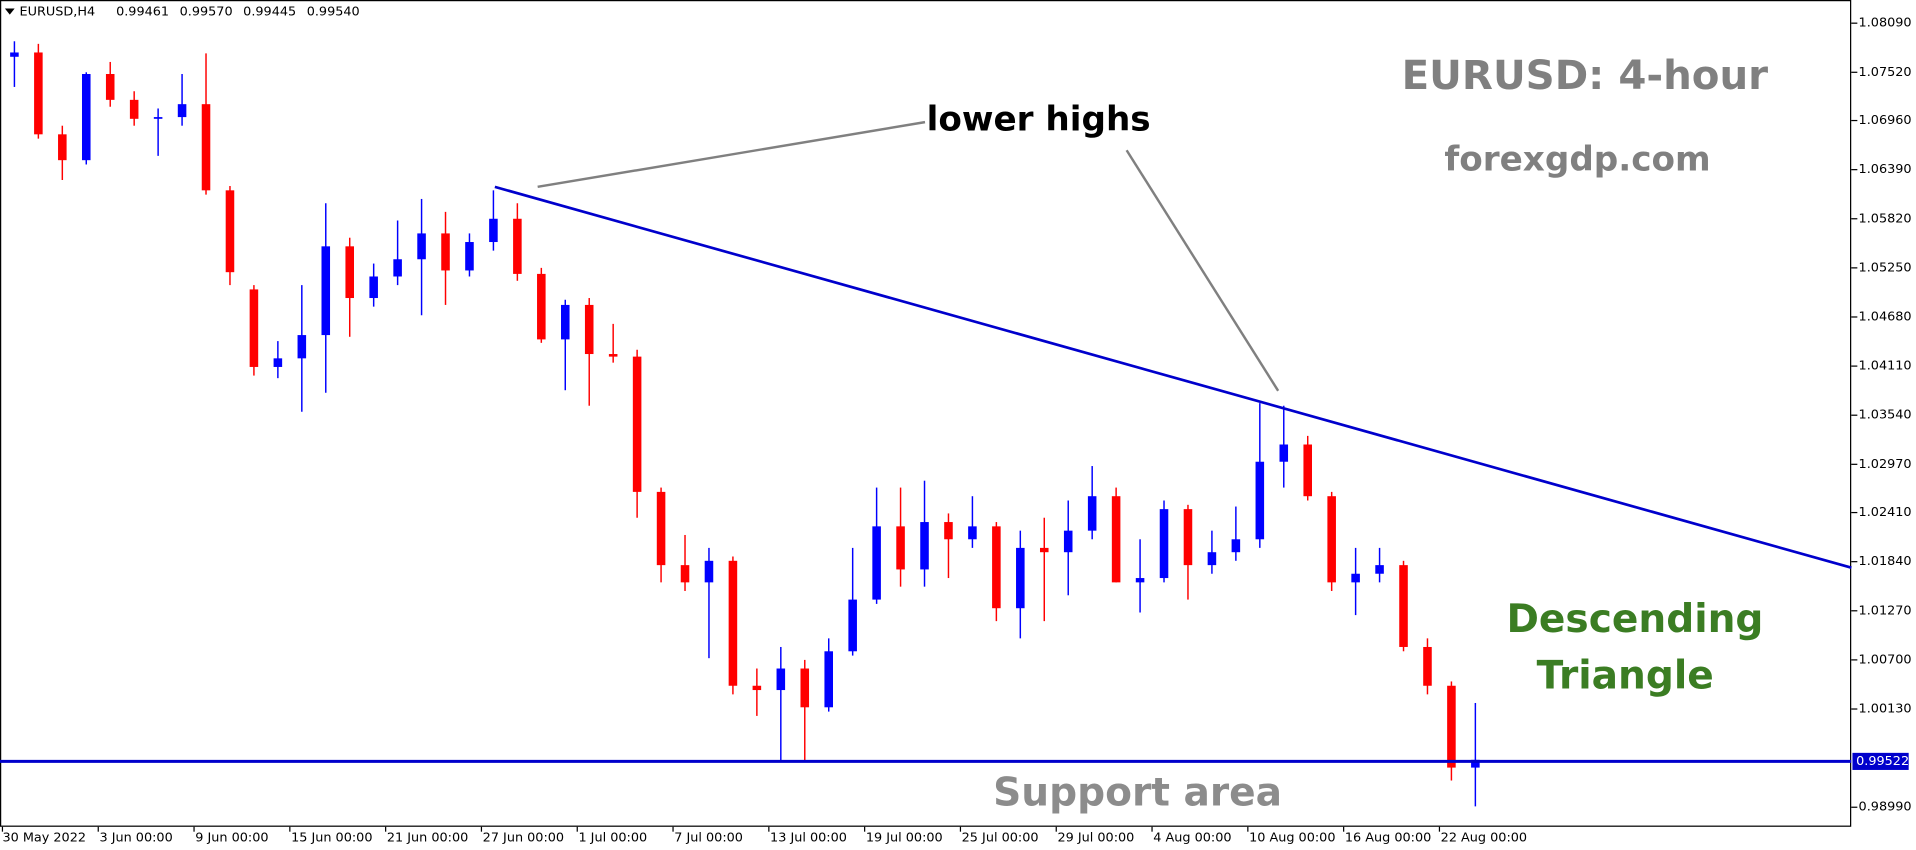 Image resolution: width=1916 pixels, height=850 pixels. What do you see at coordinates (1885, 218) in the screenshot?
I see `y-tick-label: 1.05820` at bounding box center [1885, 218].